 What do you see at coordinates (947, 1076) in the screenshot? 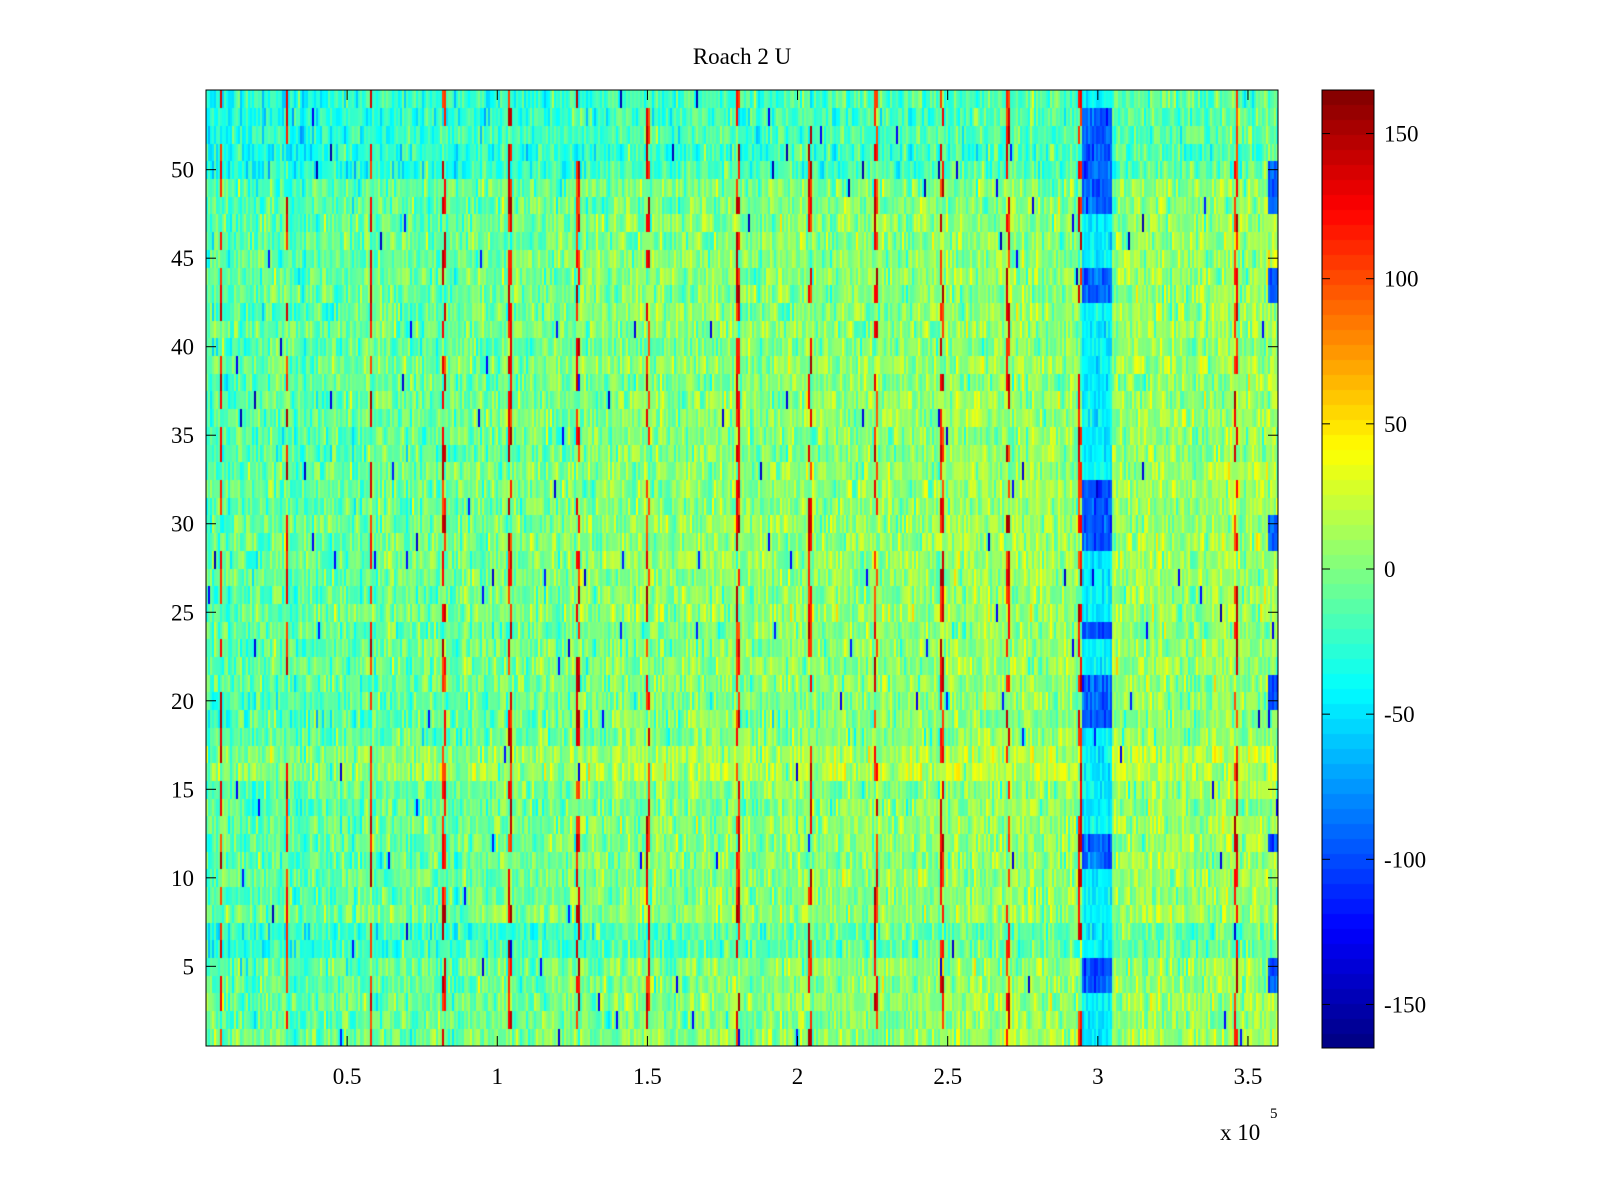
I see `x-tick-label: 2.5` at bounding box center [947, 1076].